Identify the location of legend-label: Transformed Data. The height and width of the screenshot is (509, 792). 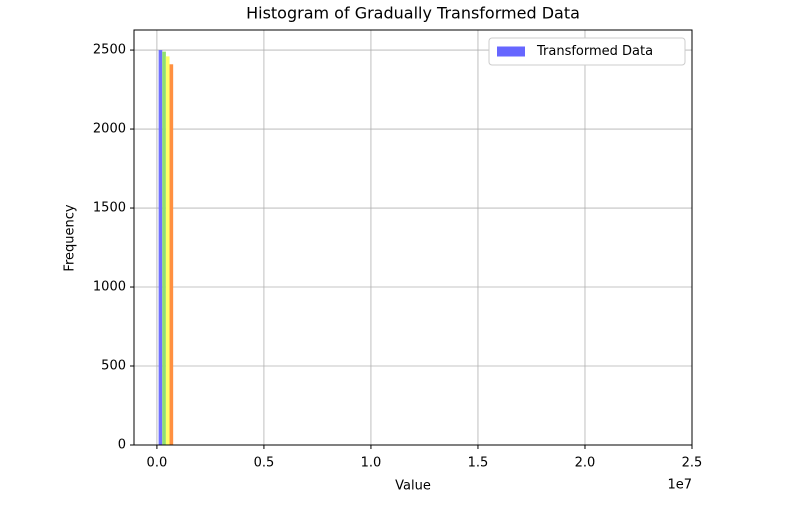
(594, 51).